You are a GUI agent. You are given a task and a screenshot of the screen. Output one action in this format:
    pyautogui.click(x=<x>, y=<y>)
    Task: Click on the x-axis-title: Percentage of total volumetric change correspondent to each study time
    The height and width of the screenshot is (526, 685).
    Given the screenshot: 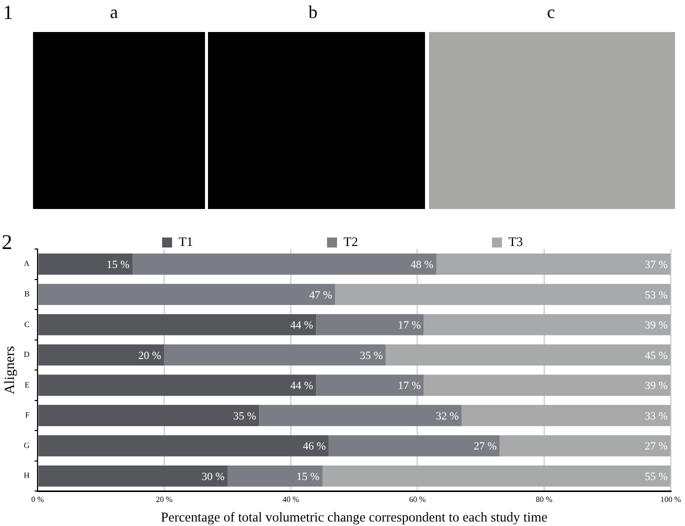 What is the action you would take?
    pyautogui.click(x=354, y=516)
    